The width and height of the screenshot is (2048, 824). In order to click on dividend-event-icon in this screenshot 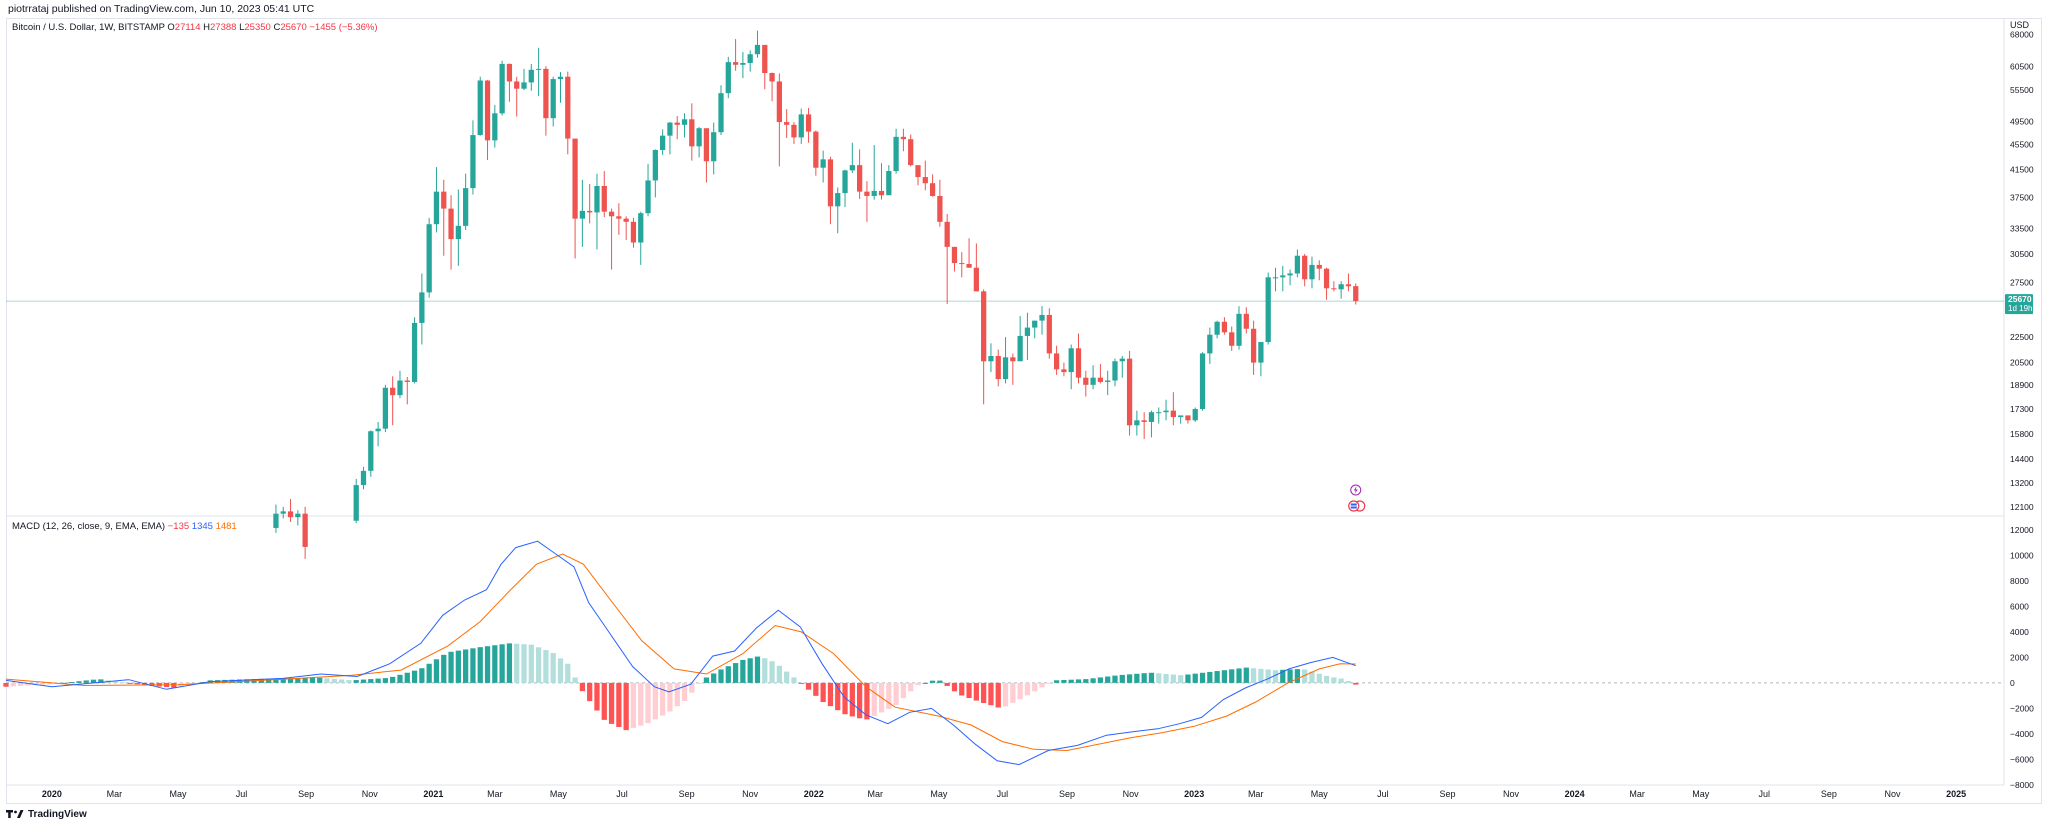, I will do `click(1356, 490)`.